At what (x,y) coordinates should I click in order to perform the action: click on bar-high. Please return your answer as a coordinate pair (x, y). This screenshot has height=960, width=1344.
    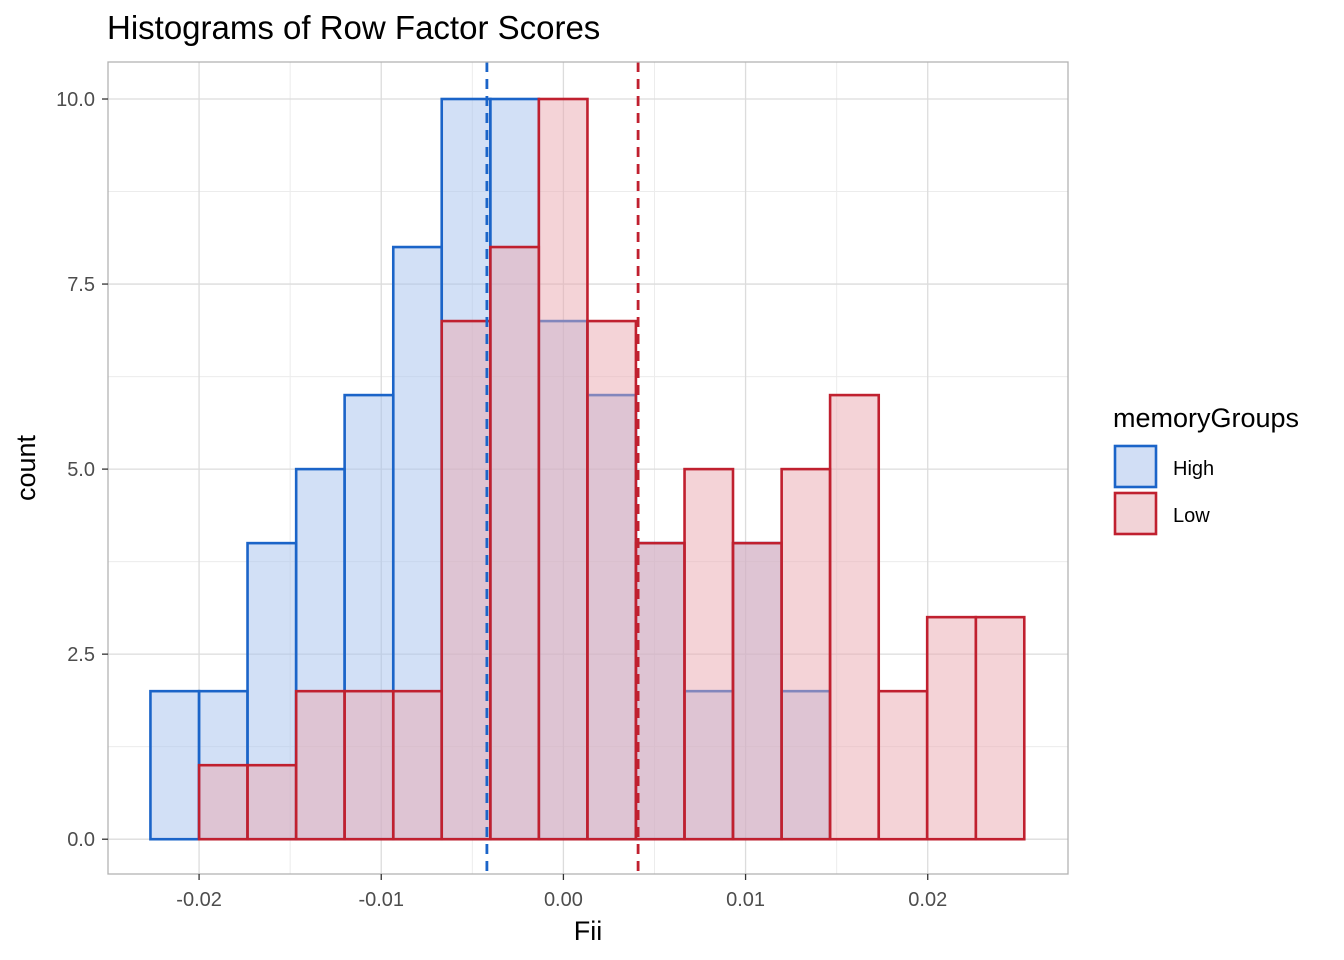
    Looking at the image, I should click on (175, 765).